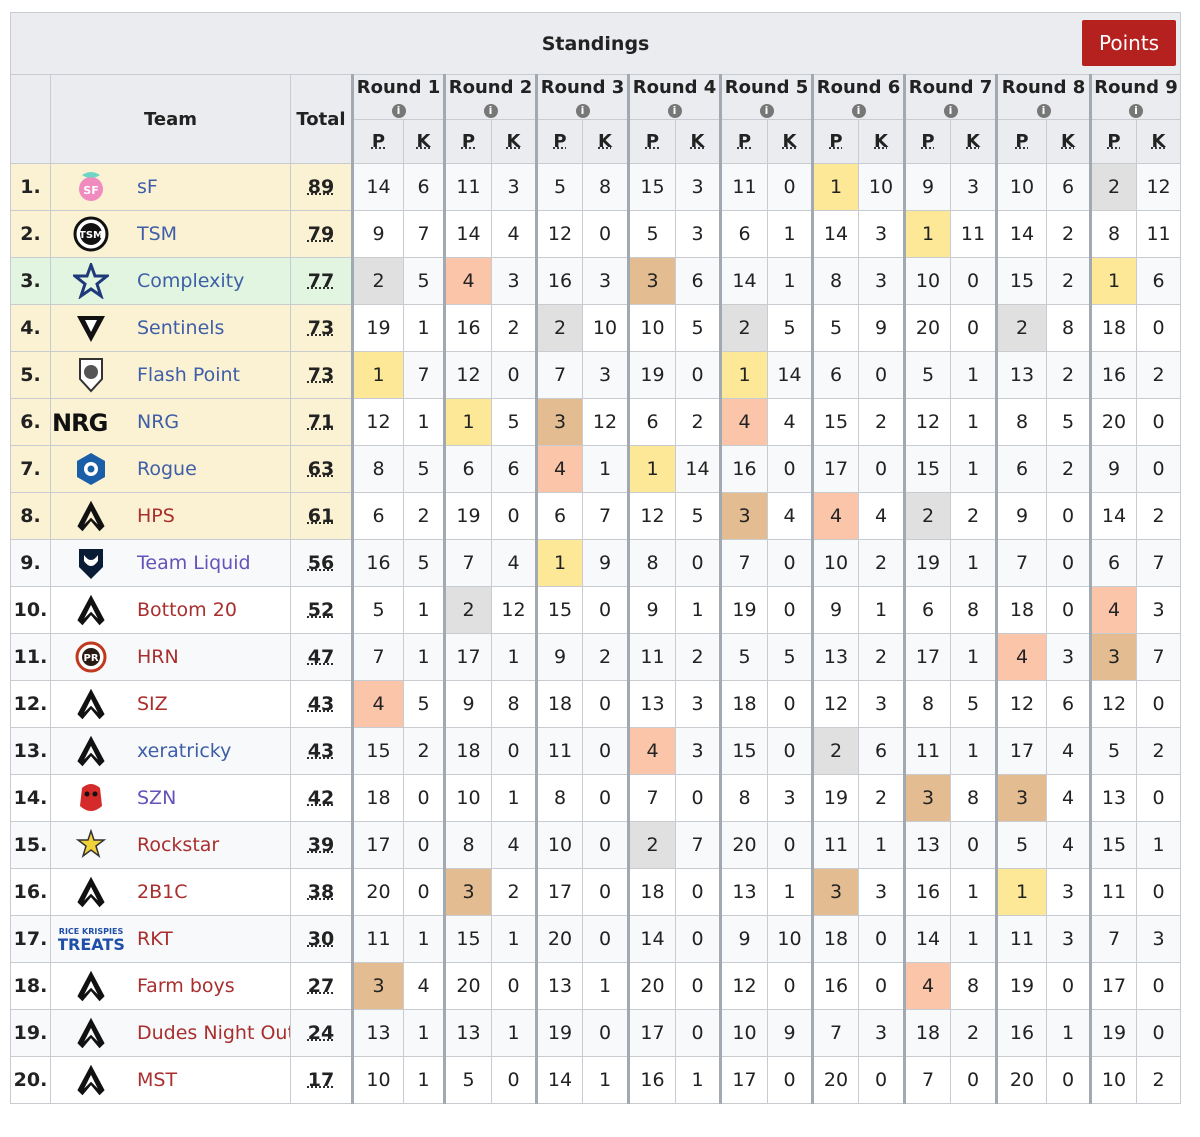 The width and height of the screenshot is (1200, 1137). Describe the element at coordinates (321, 657) in the screenshot. I see `total-cell: 47` at that location.